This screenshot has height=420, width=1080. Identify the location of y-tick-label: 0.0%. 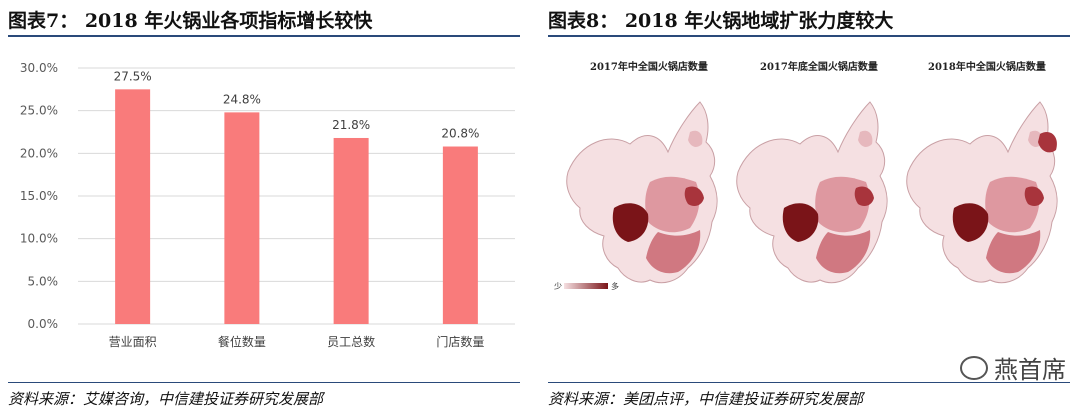
(43, 324).